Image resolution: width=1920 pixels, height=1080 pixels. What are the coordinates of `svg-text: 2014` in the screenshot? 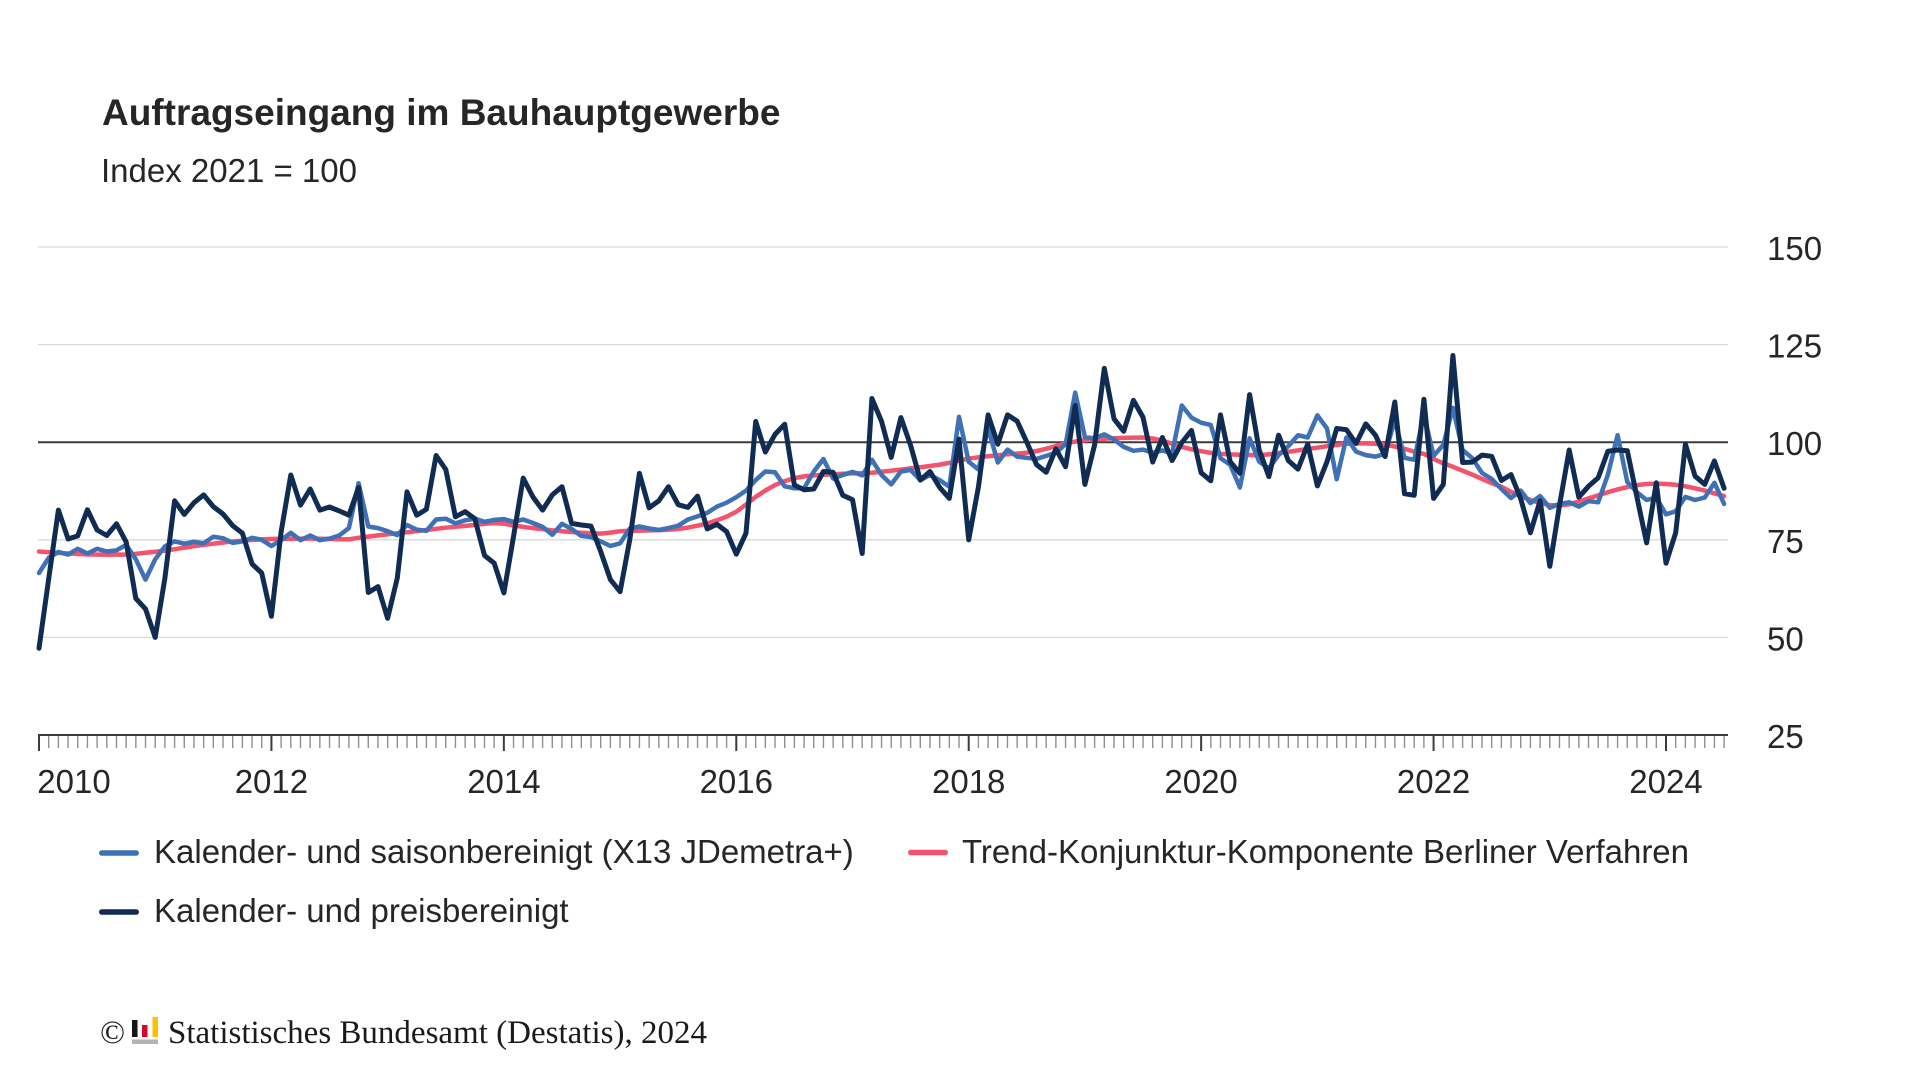 It's located at (503, 781).